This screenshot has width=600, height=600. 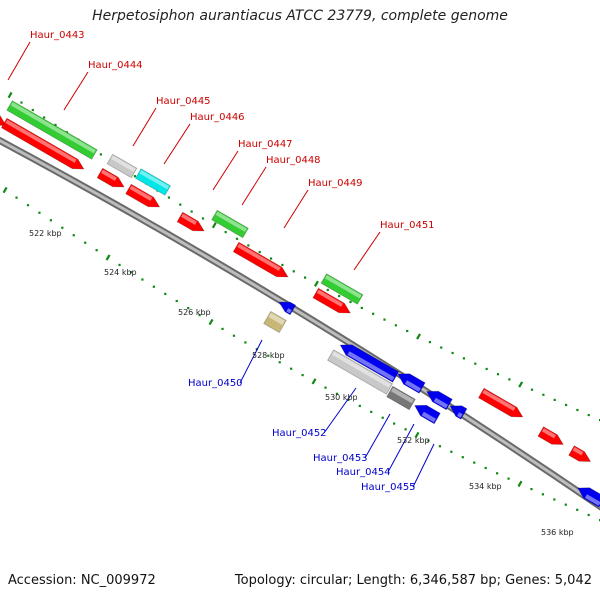 What do you see at coordinates (143, 195) in the screenshot?
I see `gene-red-c-shape` at bounding box center [143, 195].